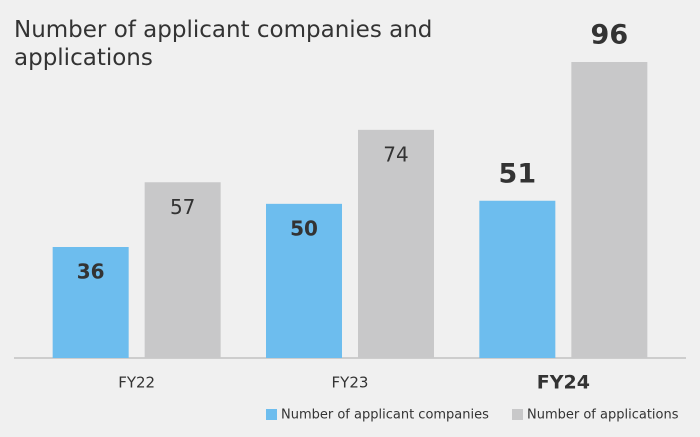 The height and width of the screenshot is (437, 700). What do you see at coordinates (136, 383) in the screenshot?
I see `x-tick-label: FY22` at bounding box center [136, 383].